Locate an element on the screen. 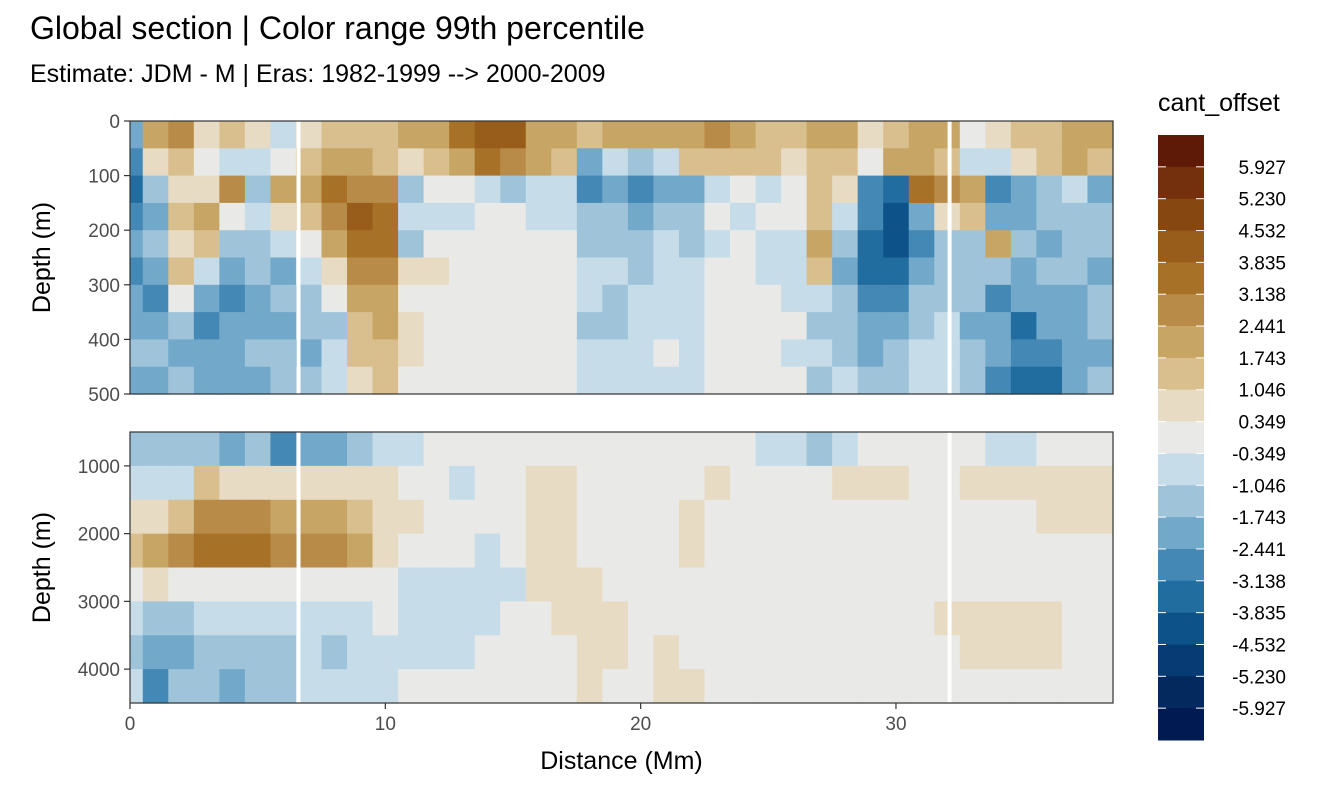  legend-label: -4.532 is located at coordinates (1259, 645).